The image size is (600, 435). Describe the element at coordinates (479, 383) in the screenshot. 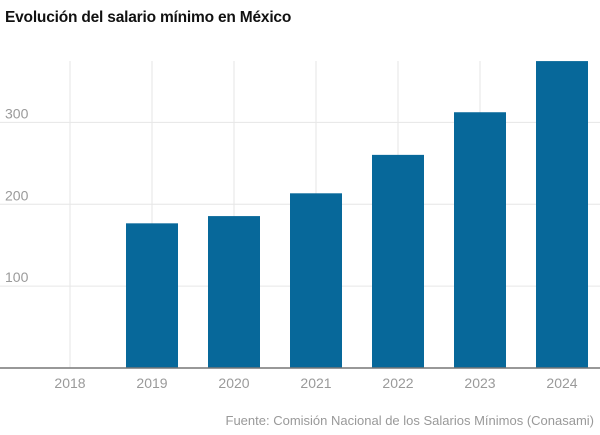

I see `x-tick-label: 2023` at that location.